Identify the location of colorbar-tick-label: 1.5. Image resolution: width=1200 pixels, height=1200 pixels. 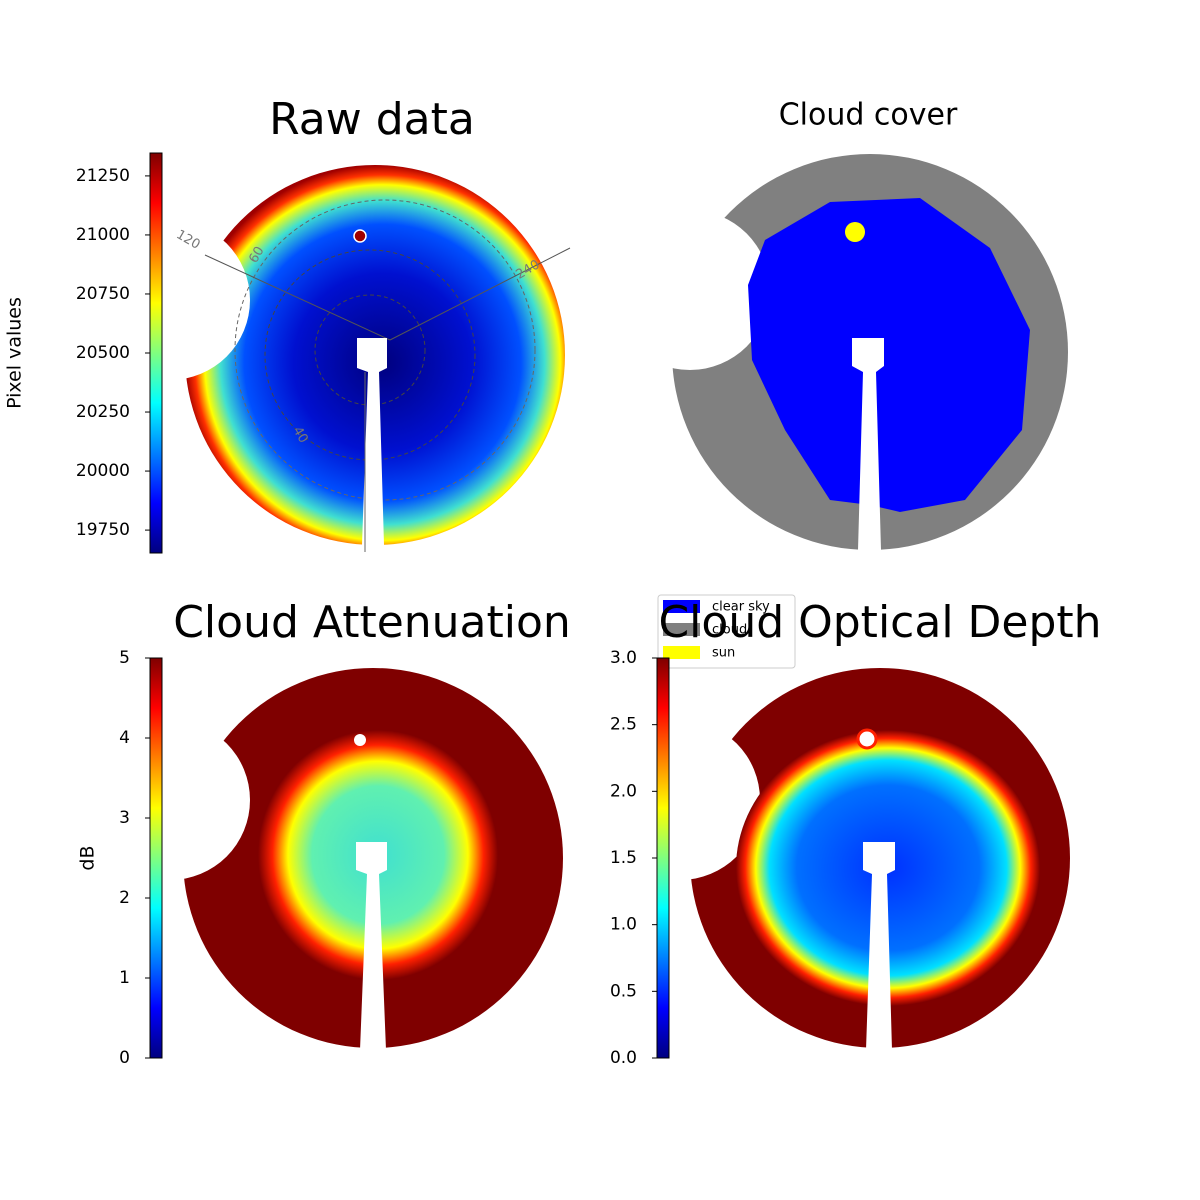
(623, 858).